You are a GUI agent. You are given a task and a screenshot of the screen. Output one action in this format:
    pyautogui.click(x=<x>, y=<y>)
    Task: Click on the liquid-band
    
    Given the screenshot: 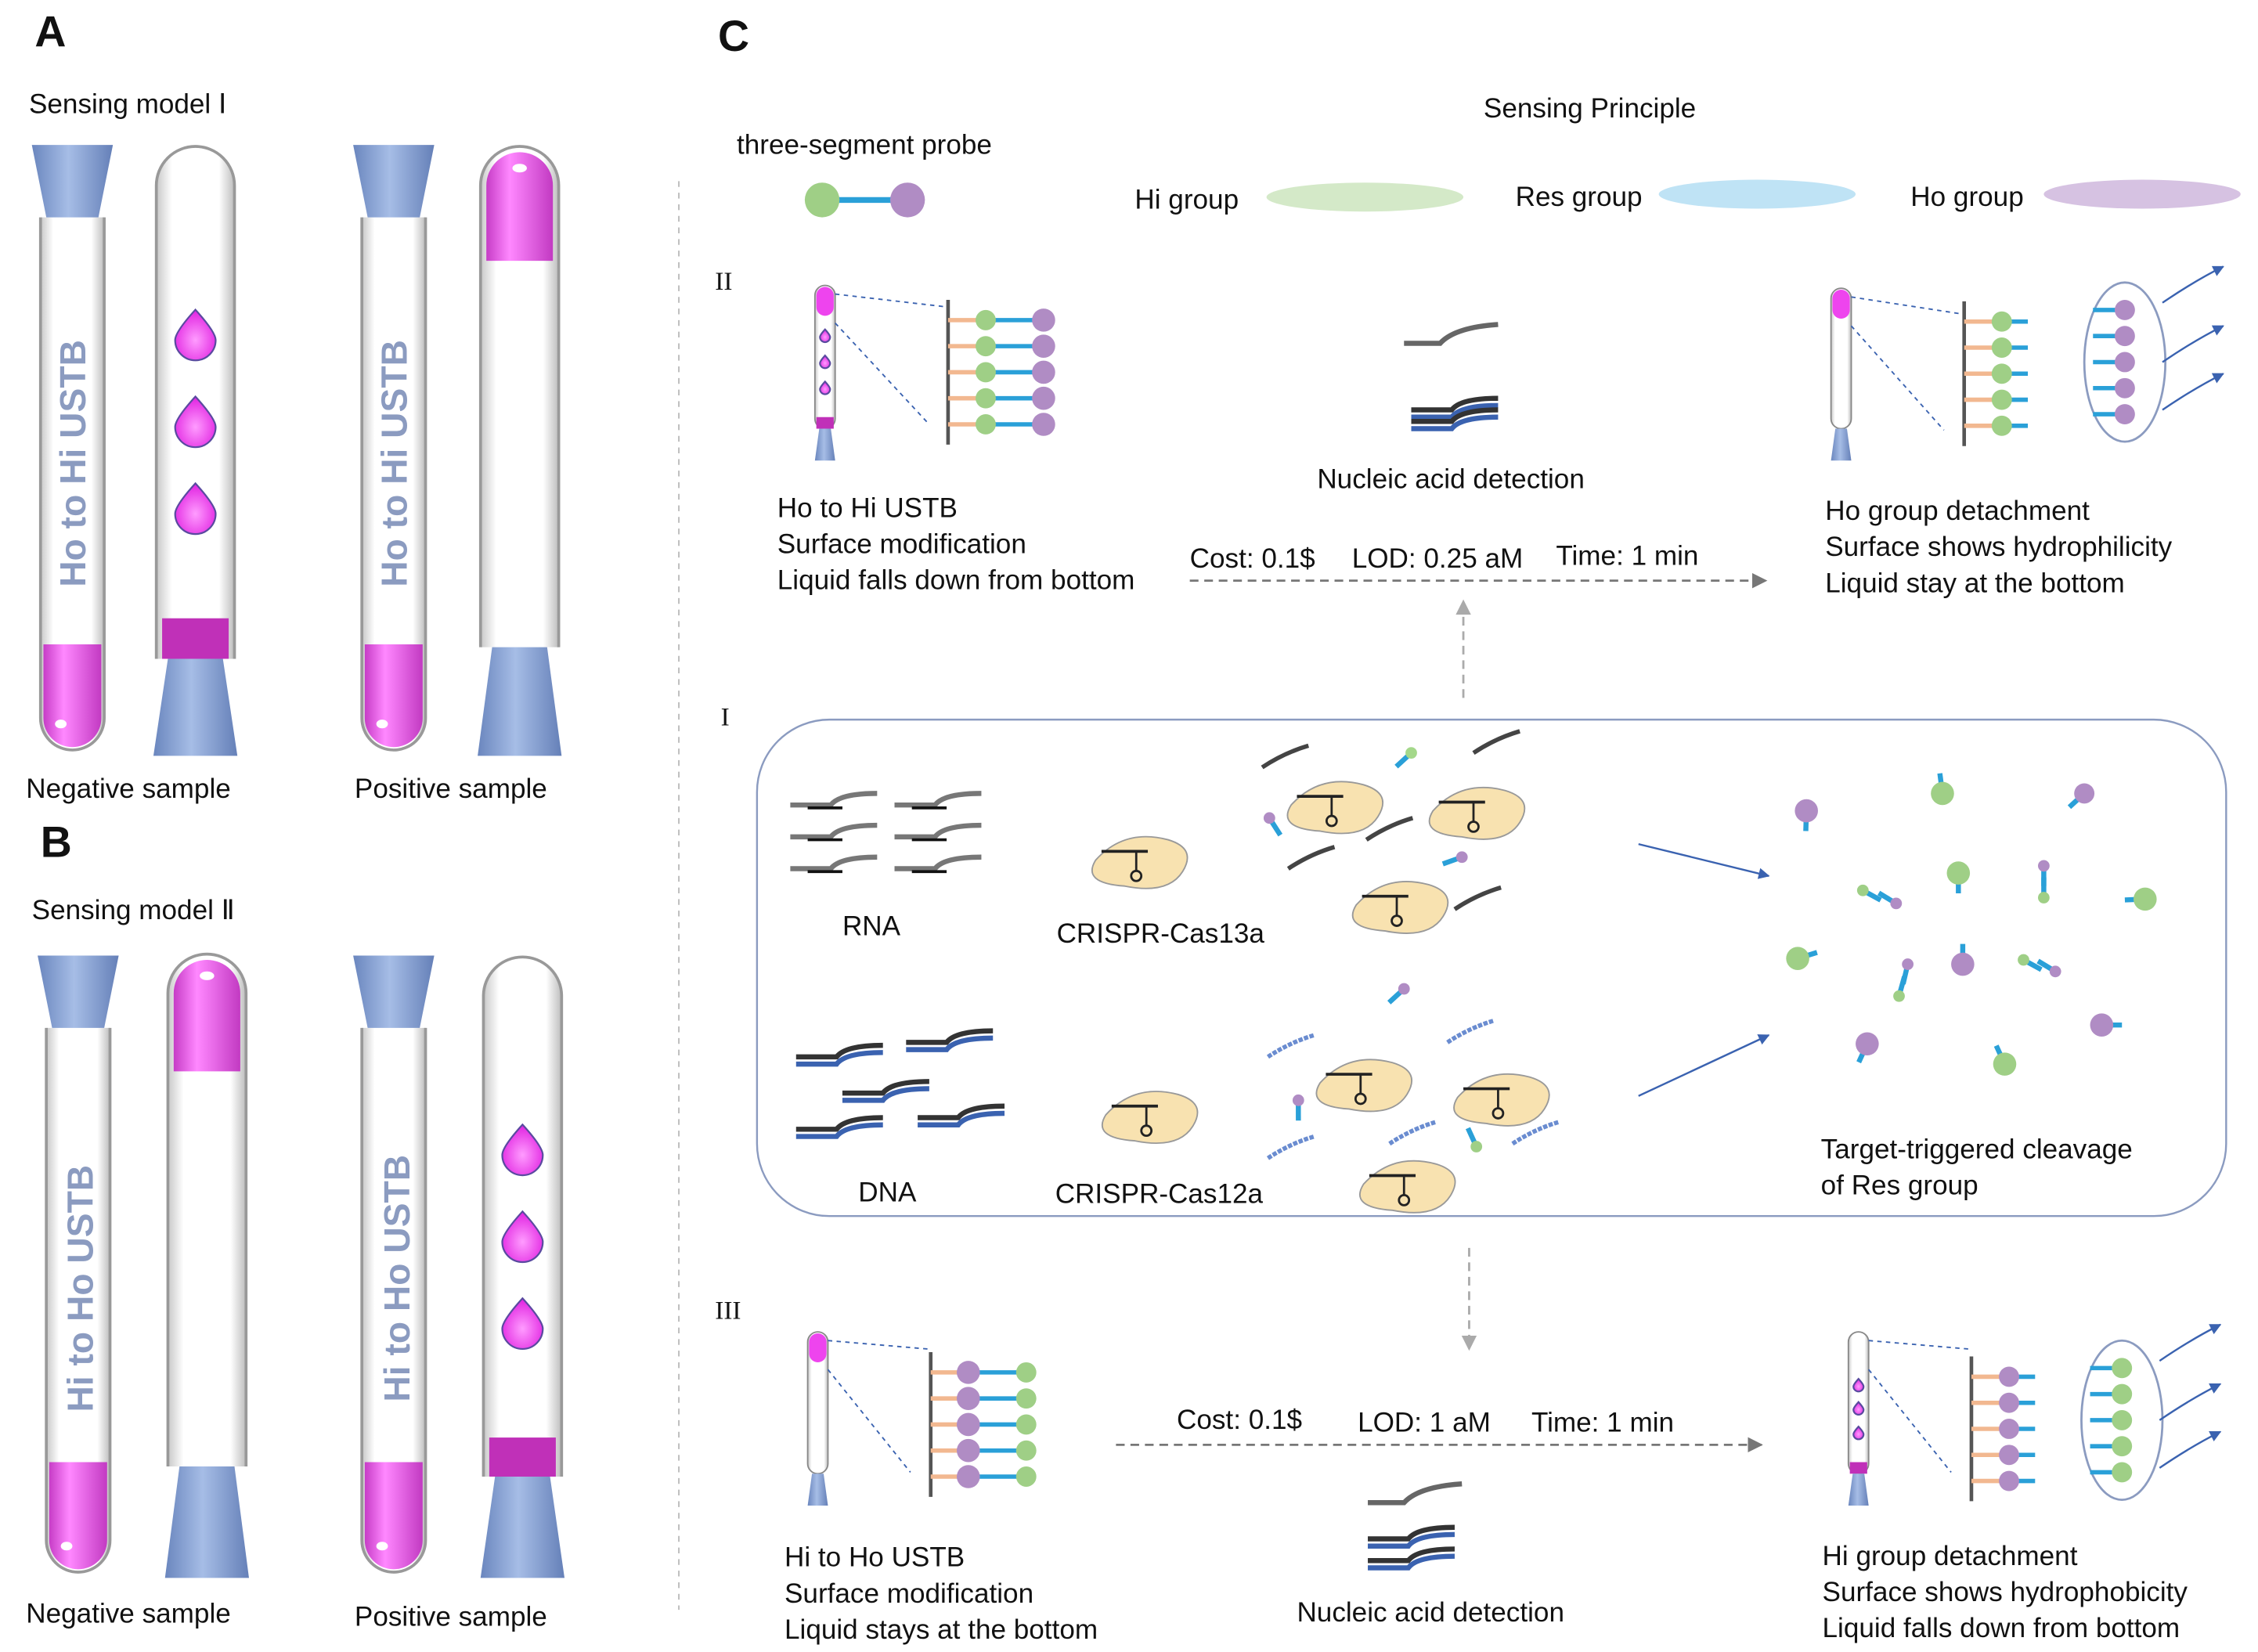 What is the action you would take?
    pyautogui.click(x=522, y=1457)
    